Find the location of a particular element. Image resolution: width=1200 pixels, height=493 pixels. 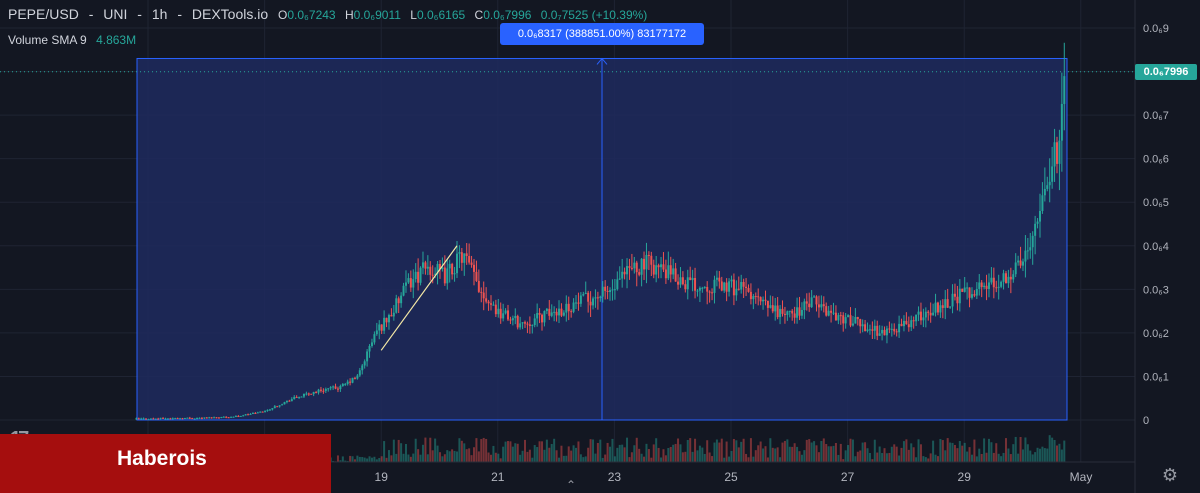

timeframe-label: 1h is located at coordinates (159, 14).